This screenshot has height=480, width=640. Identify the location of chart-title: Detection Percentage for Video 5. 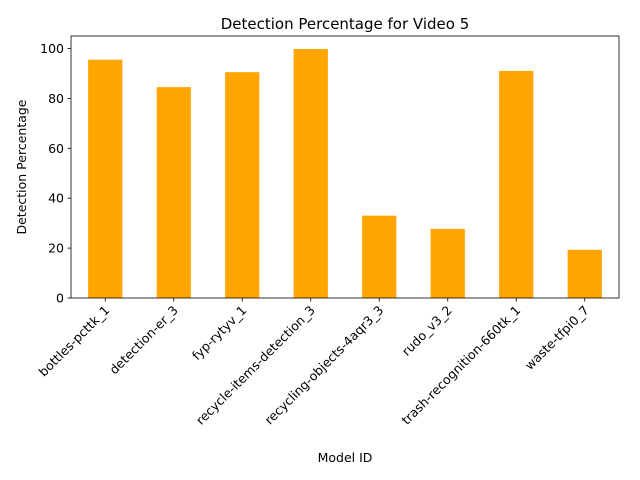
(345, 24).